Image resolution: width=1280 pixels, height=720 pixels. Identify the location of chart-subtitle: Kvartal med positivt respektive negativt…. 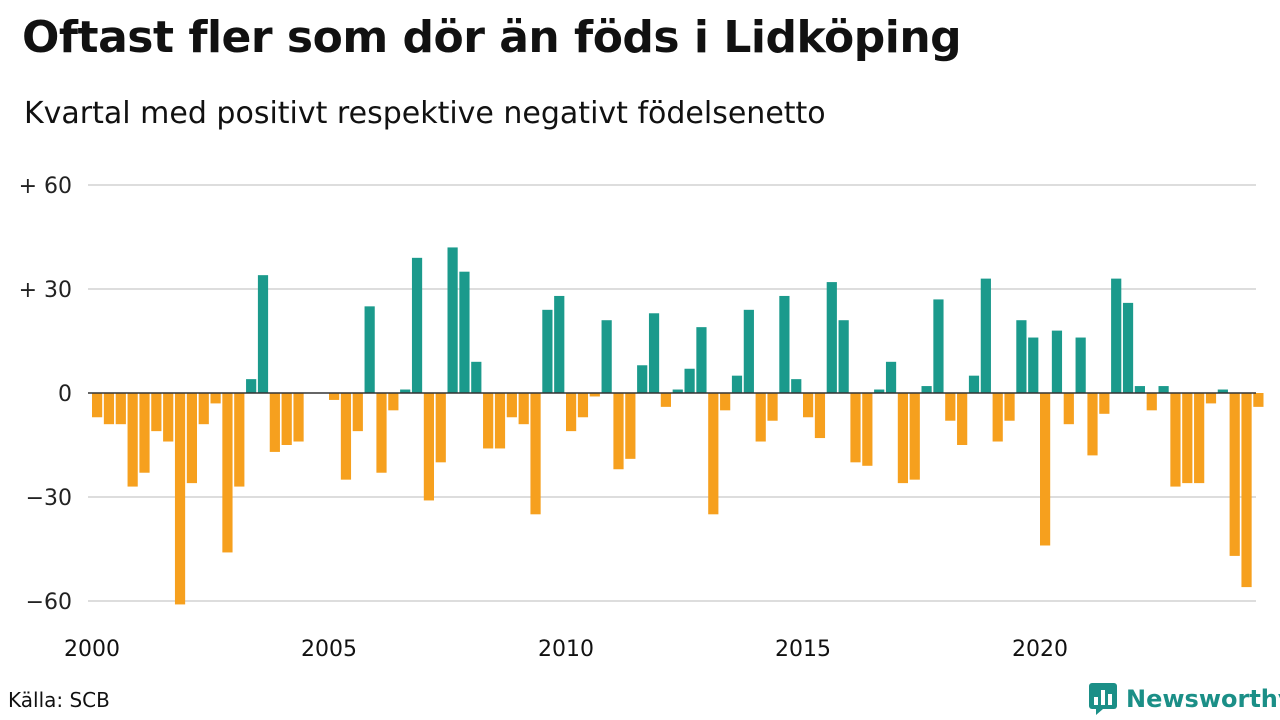
(425, 113).